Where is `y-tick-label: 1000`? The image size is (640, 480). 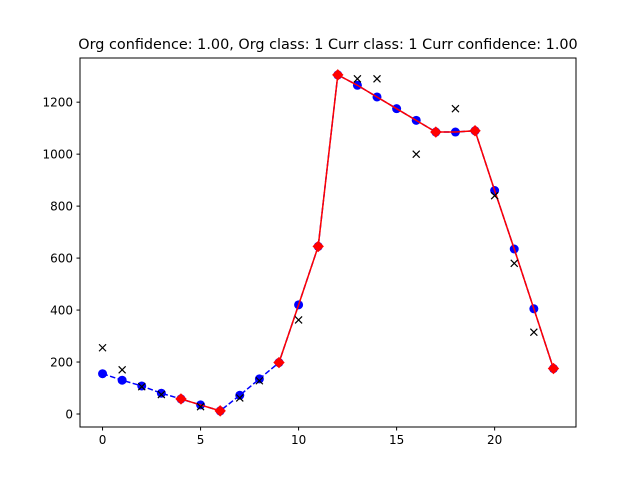 y-tick-label: 1000 is located at coordinates (57, 154).